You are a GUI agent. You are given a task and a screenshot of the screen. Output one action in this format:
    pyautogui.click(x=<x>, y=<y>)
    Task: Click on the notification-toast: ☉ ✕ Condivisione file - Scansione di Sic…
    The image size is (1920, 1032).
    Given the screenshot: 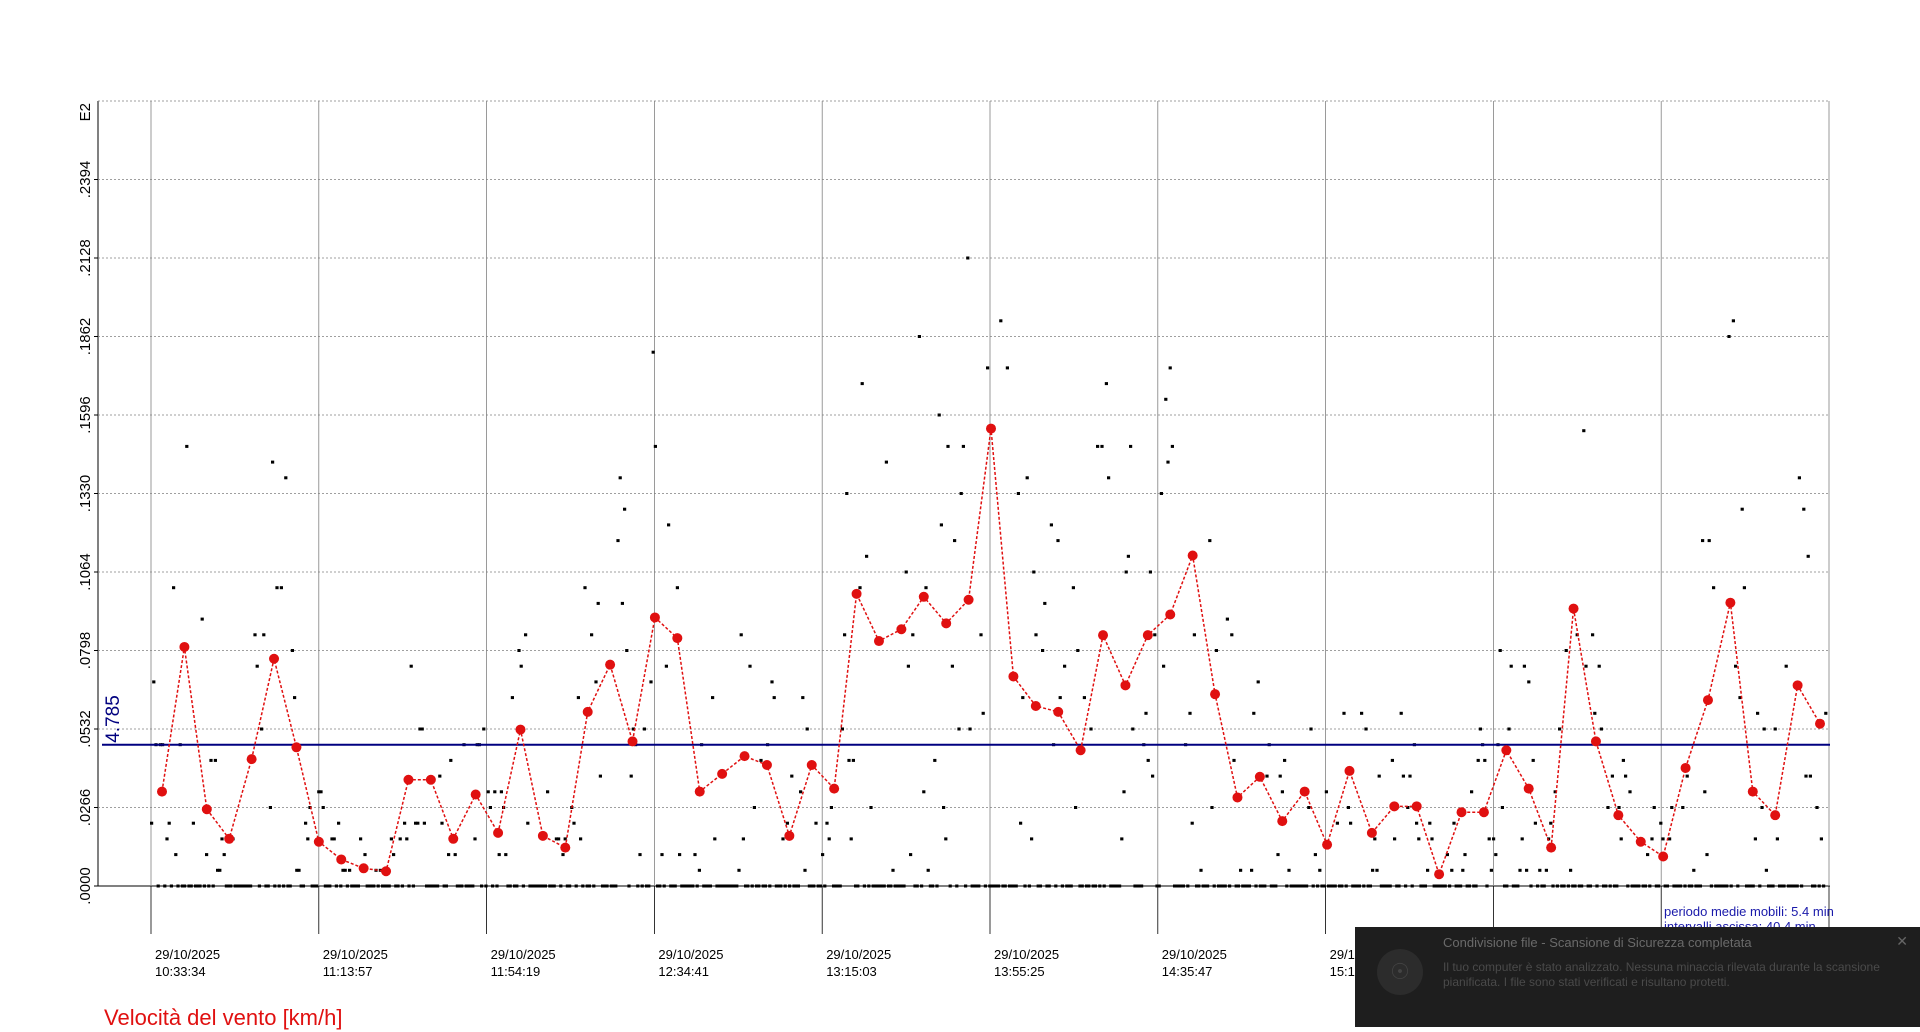 What is the action you would take?
    pyautogui.click(x=1637, y=977)
    